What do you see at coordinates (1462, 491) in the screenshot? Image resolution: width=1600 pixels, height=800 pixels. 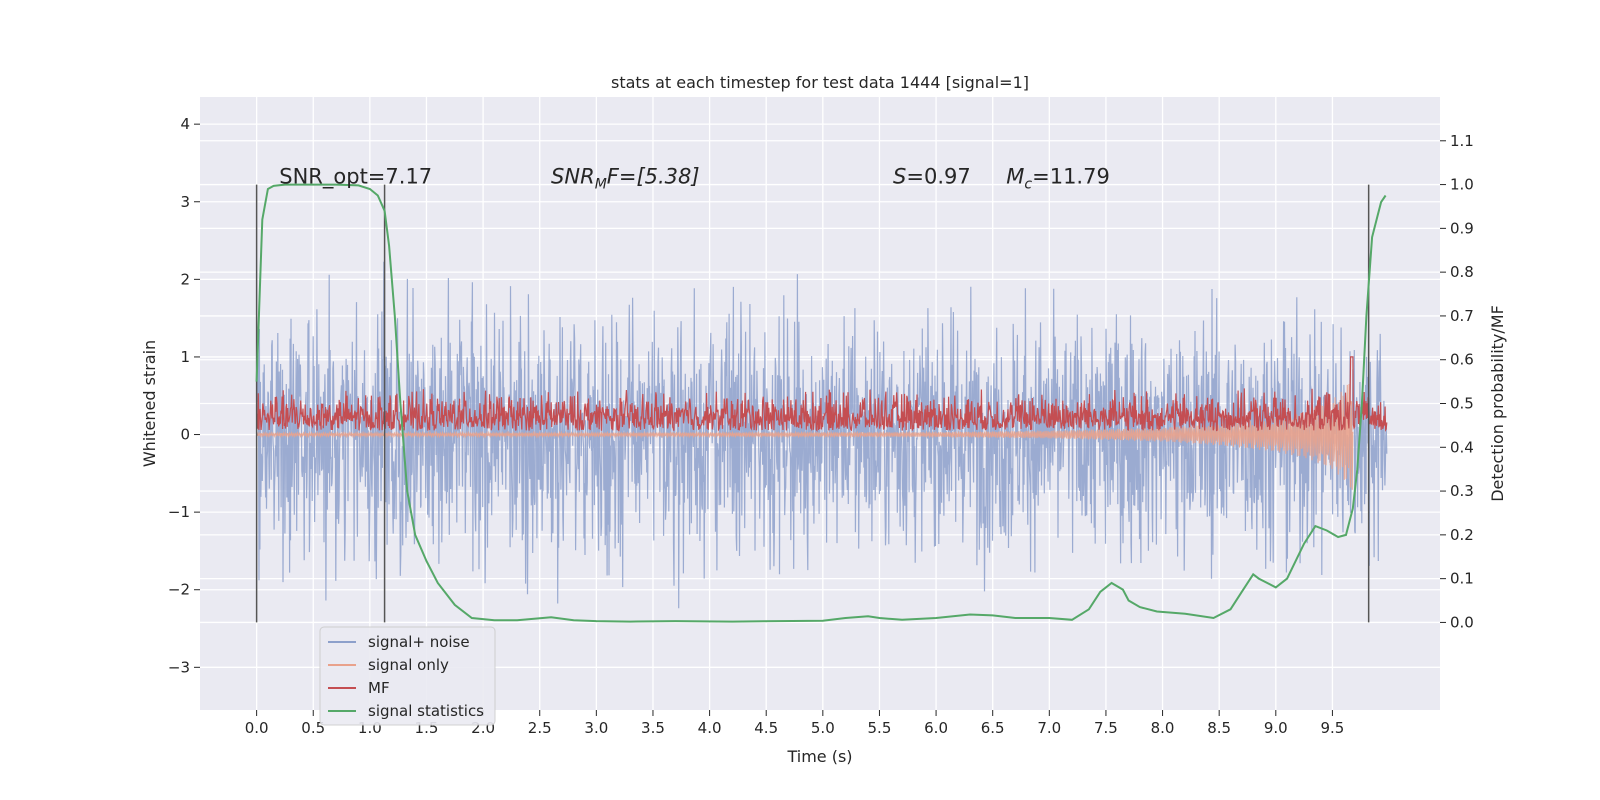 I see `y-right-tick-label: 0.3` at bounding box center [1462, 491].